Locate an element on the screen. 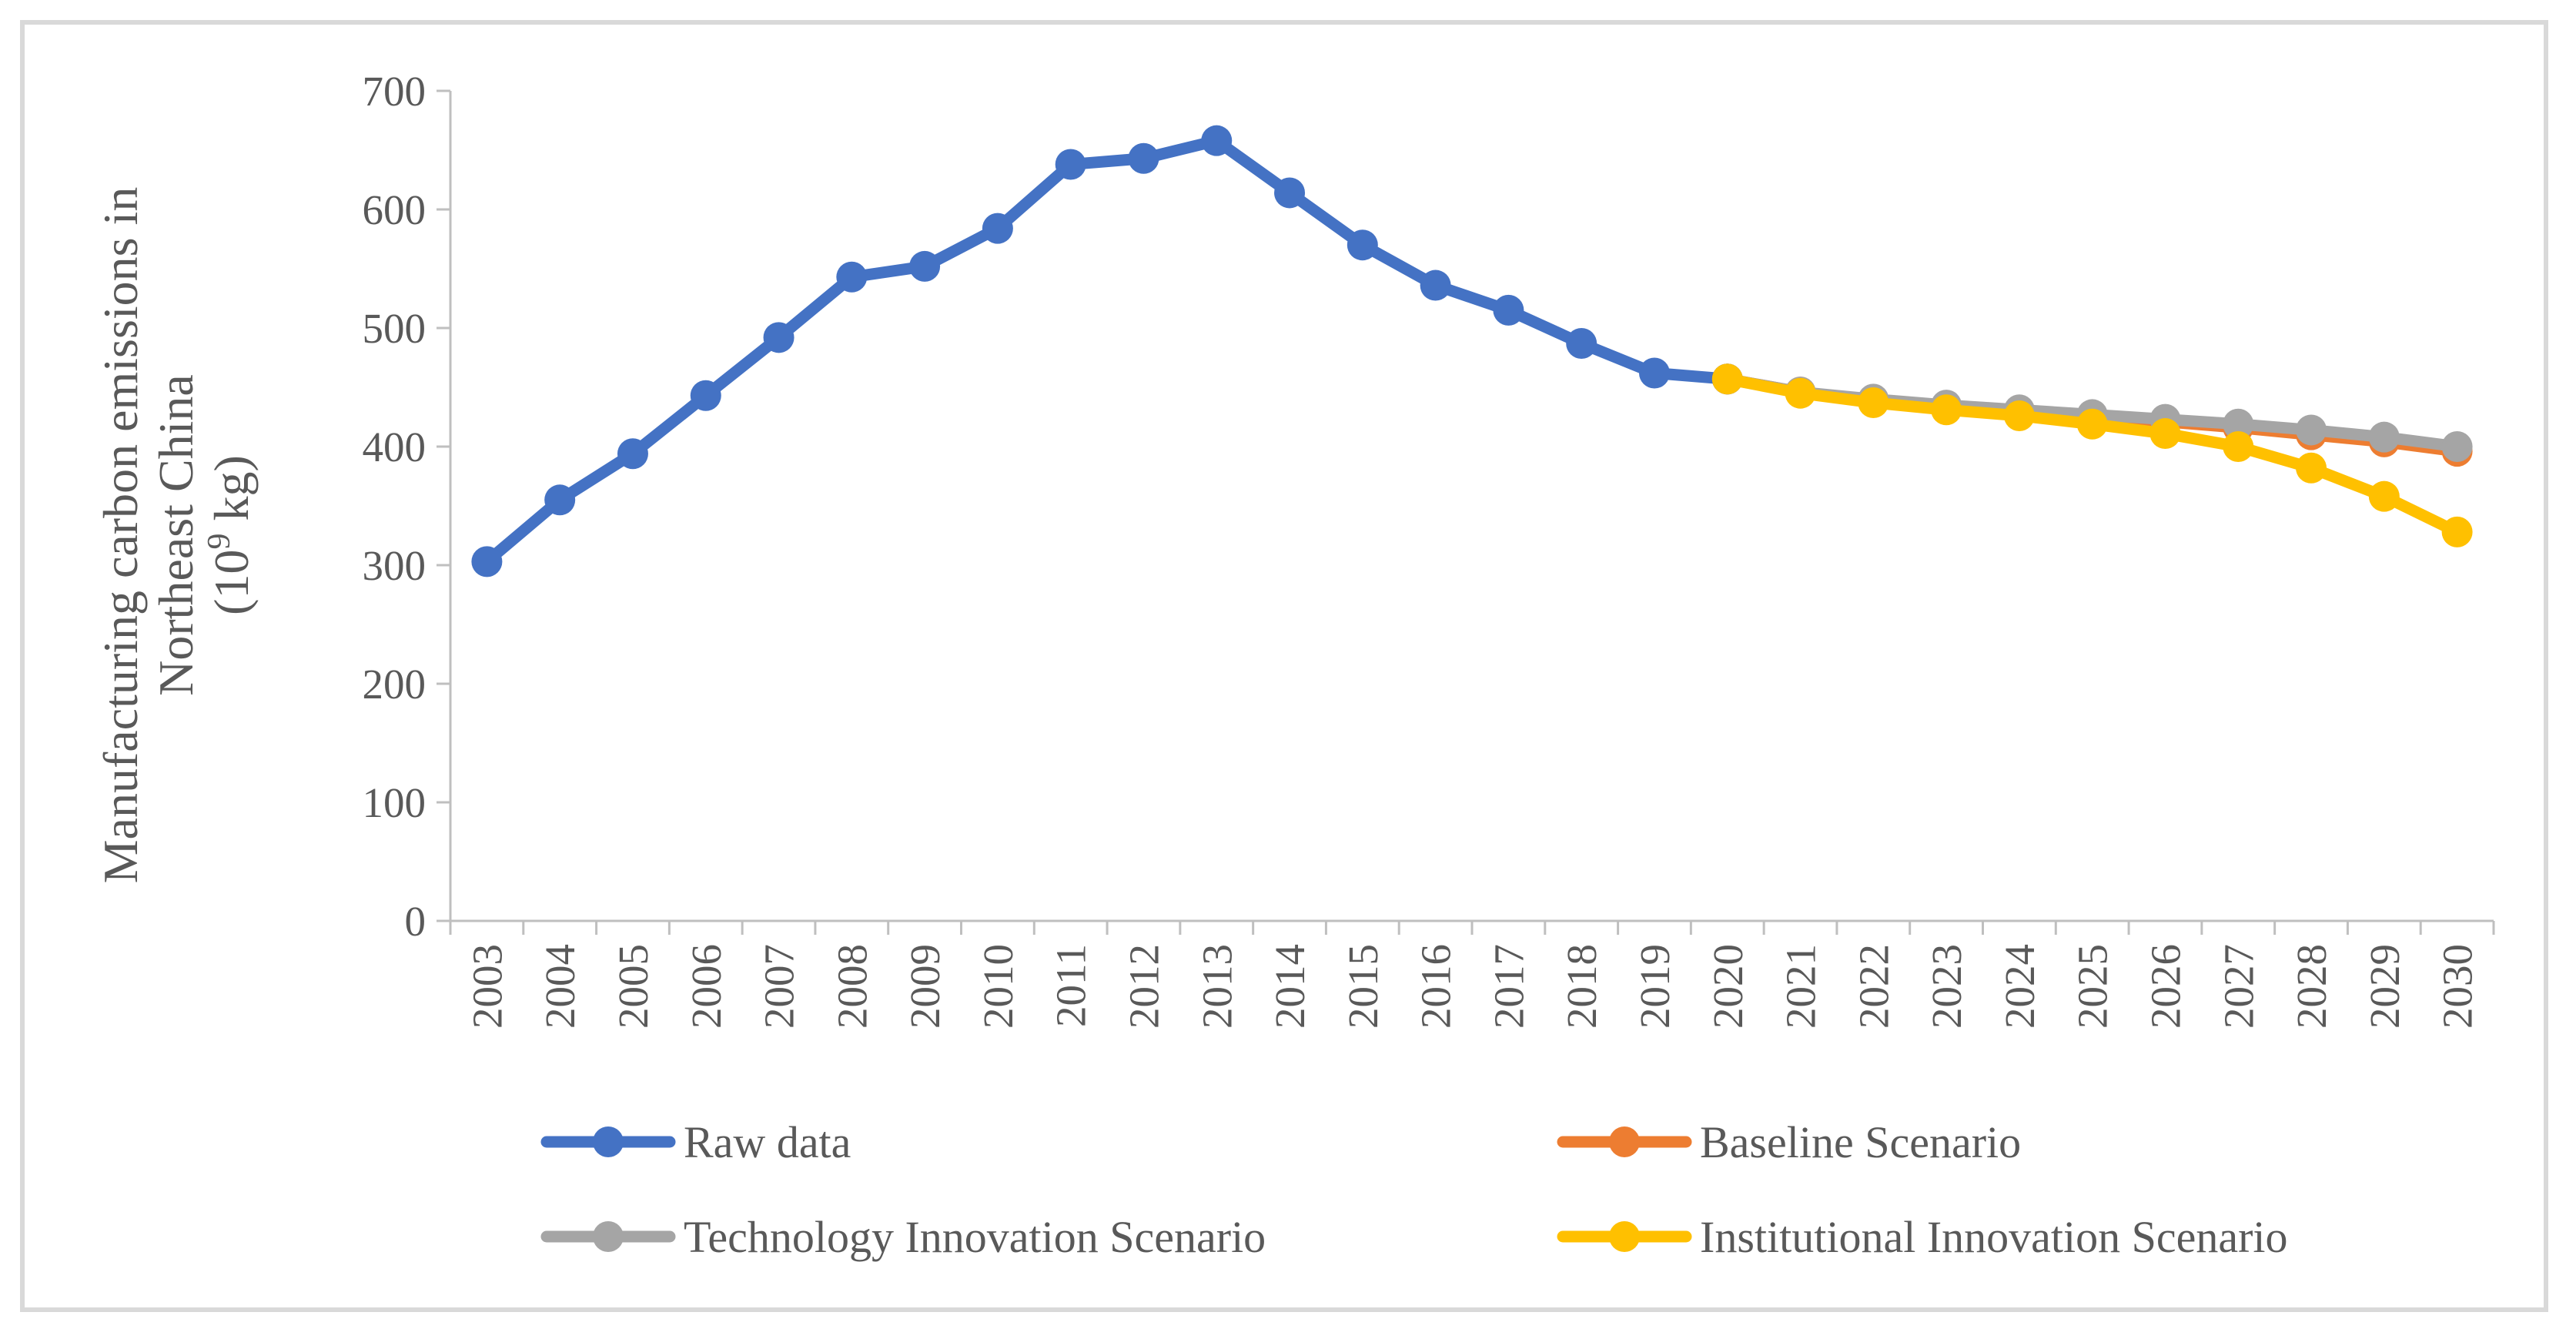 Image resolution: width=2576 pixels, height=1339 pixels. legend-item: Technology Innovation Scenario is located at coordinates (903, 1237).